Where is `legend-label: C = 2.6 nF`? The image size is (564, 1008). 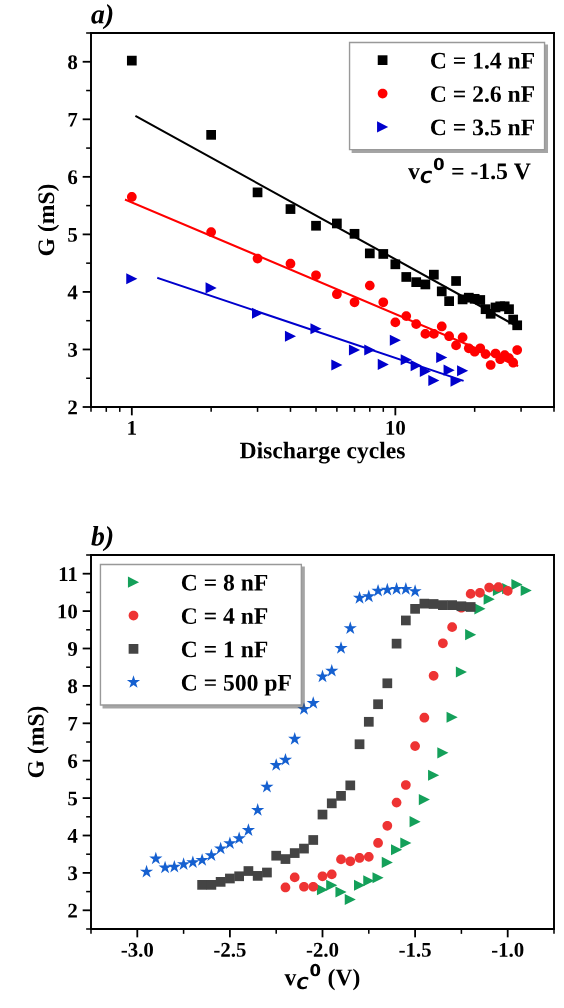
legend-label: C = 2.6 nF is located at coordinates (482, 94).